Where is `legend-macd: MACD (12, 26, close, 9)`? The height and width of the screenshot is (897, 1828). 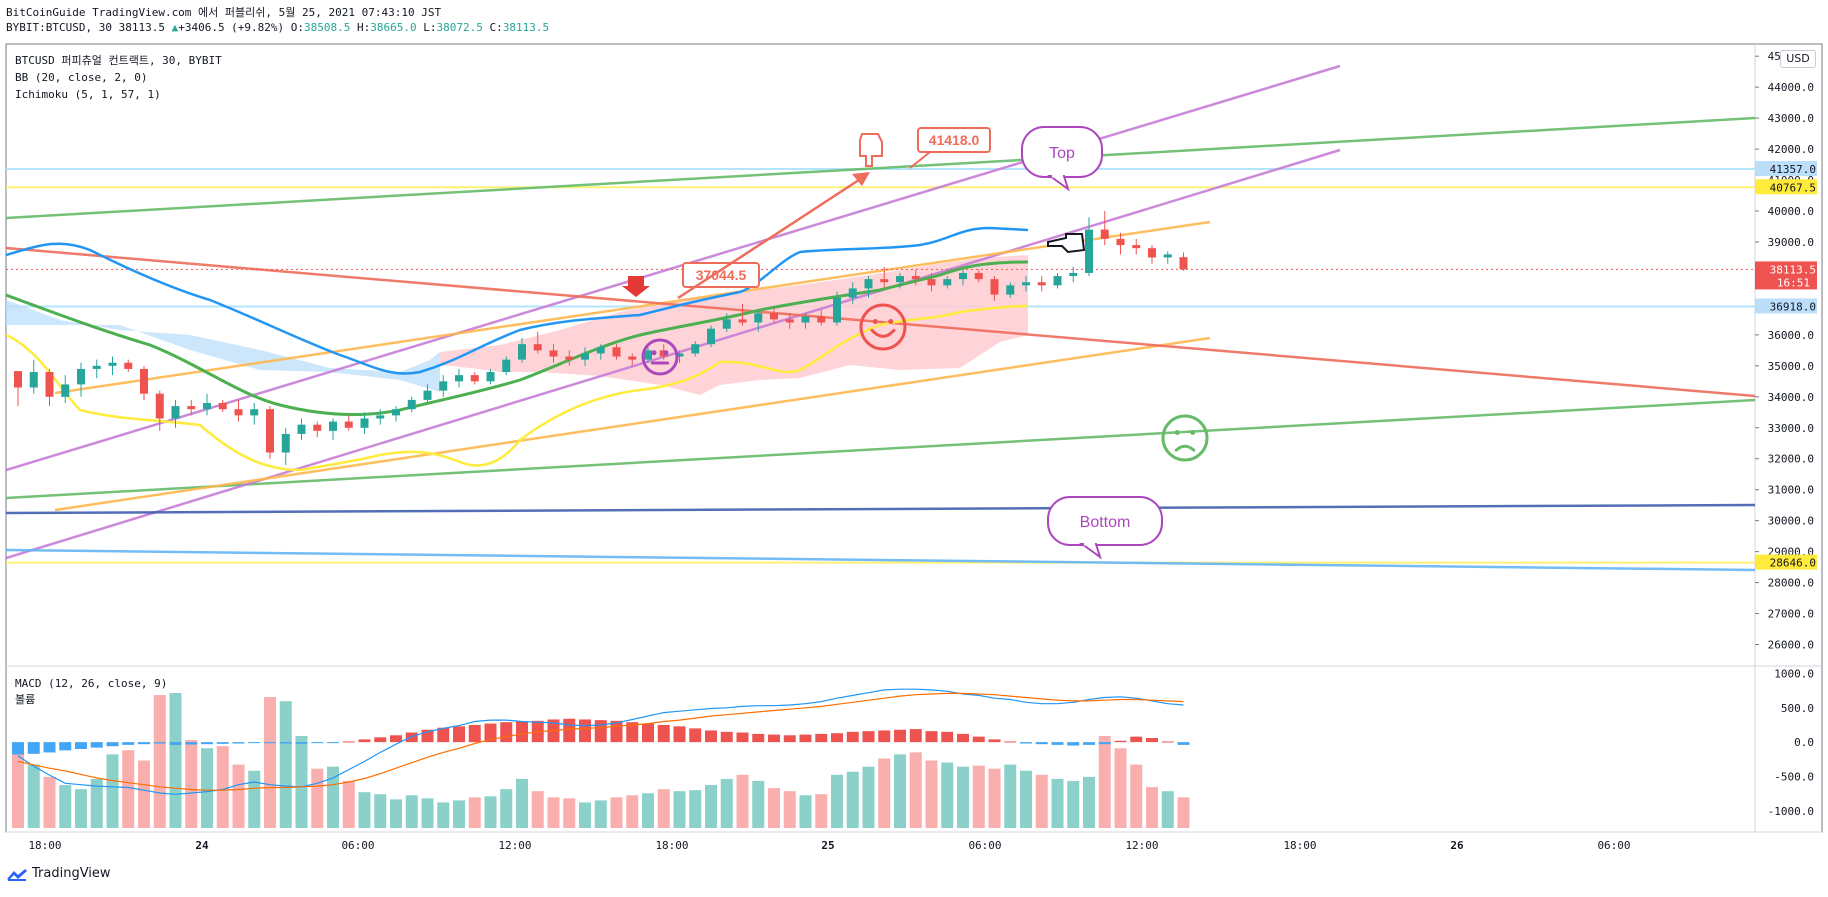 legend-macd: MACD (12, 26, close, 9) is located at coordinates (91, 683).